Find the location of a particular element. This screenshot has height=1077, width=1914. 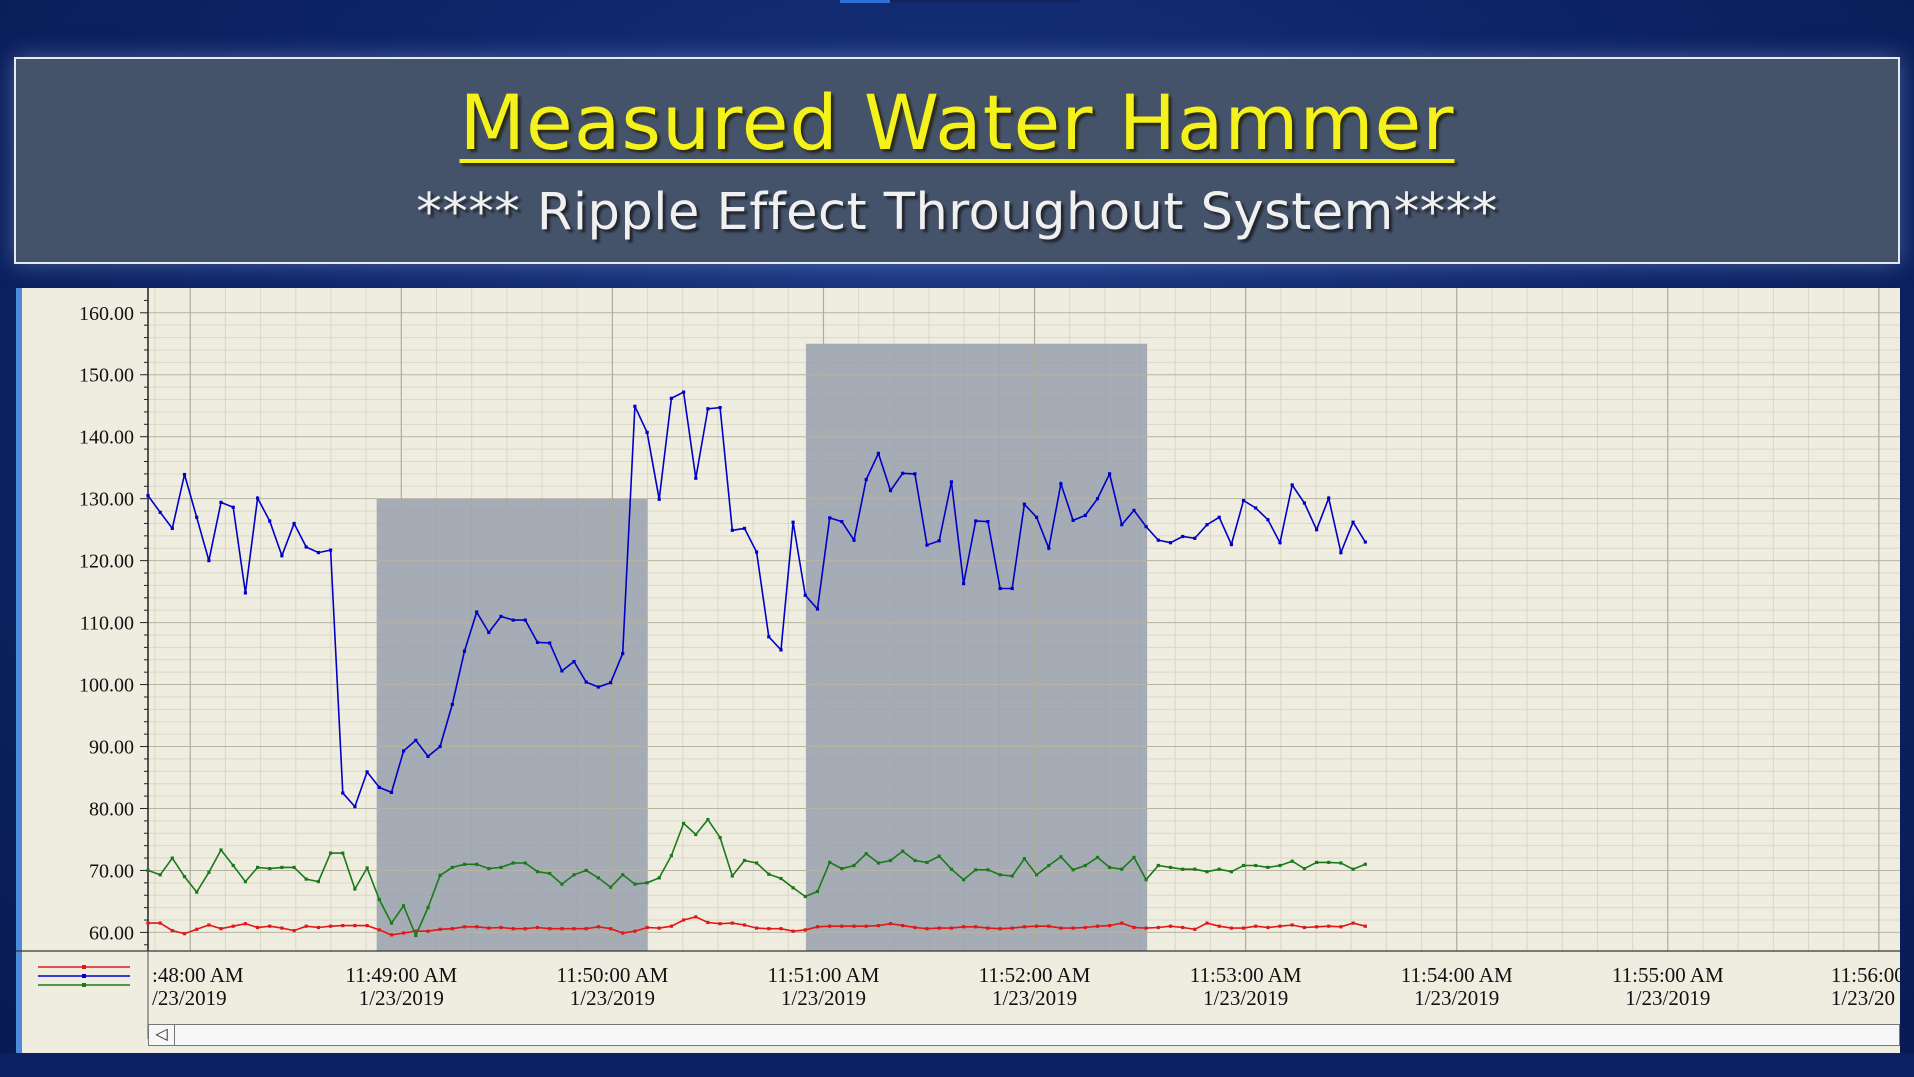

top-tab-strip is located at coordinates (985, 1).